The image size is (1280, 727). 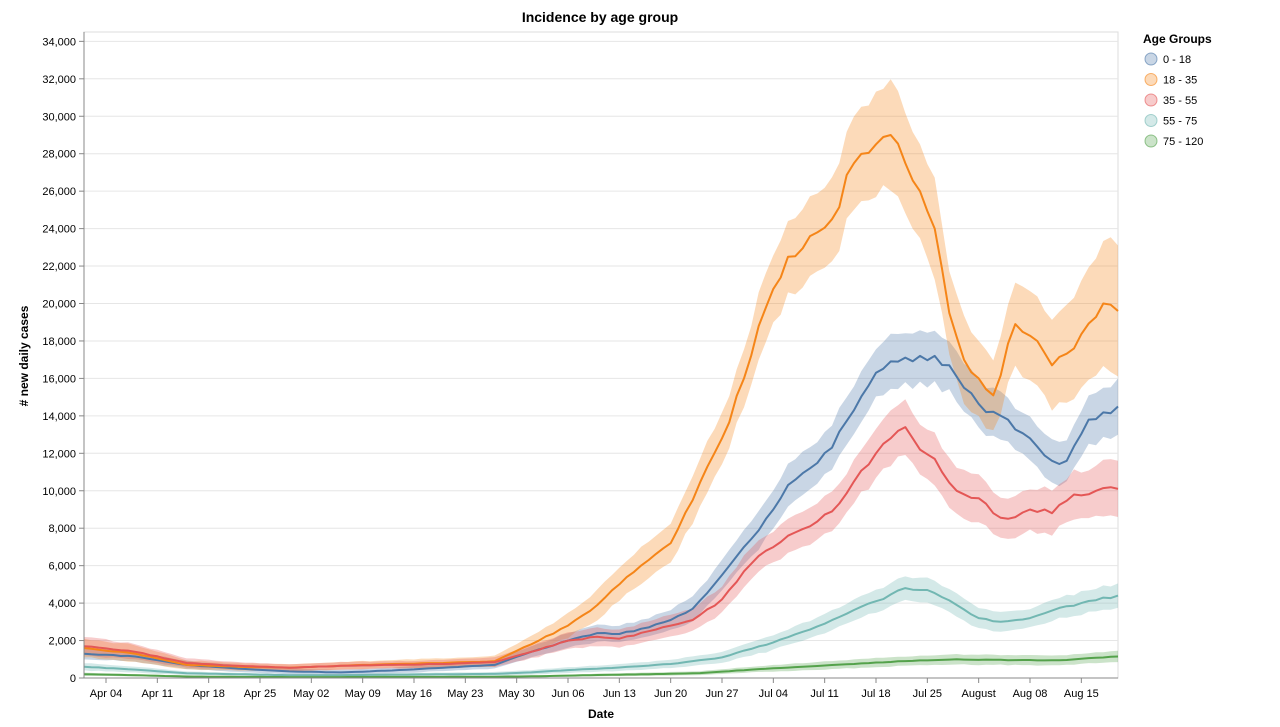 What do you see at coordinates (62, 529) in the screenshot?
I see `y-tick-label: 8,000` at bounding box center [62, 529].